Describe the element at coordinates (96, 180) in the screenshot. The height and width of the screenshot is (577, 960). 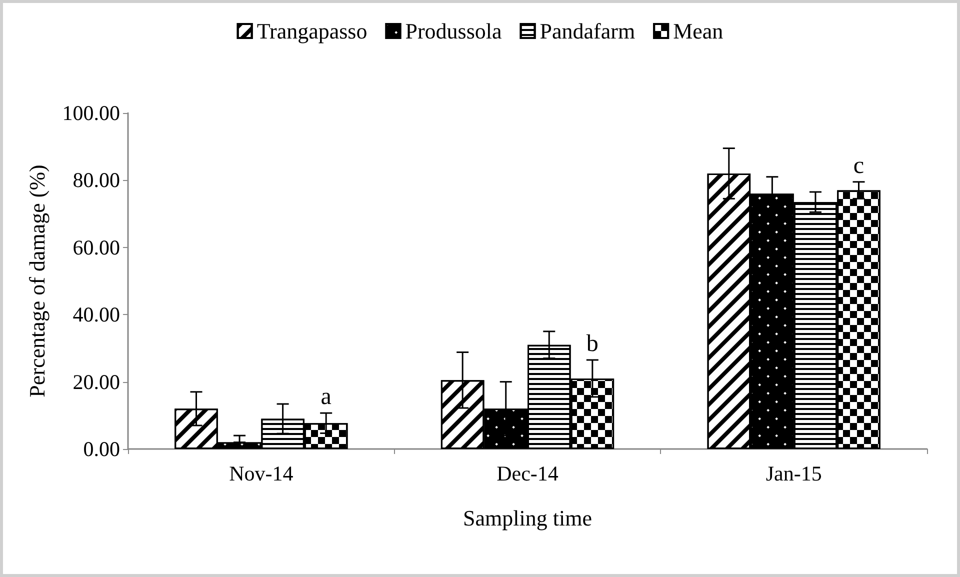
I see `y-tick-label: 80.00` at that location.